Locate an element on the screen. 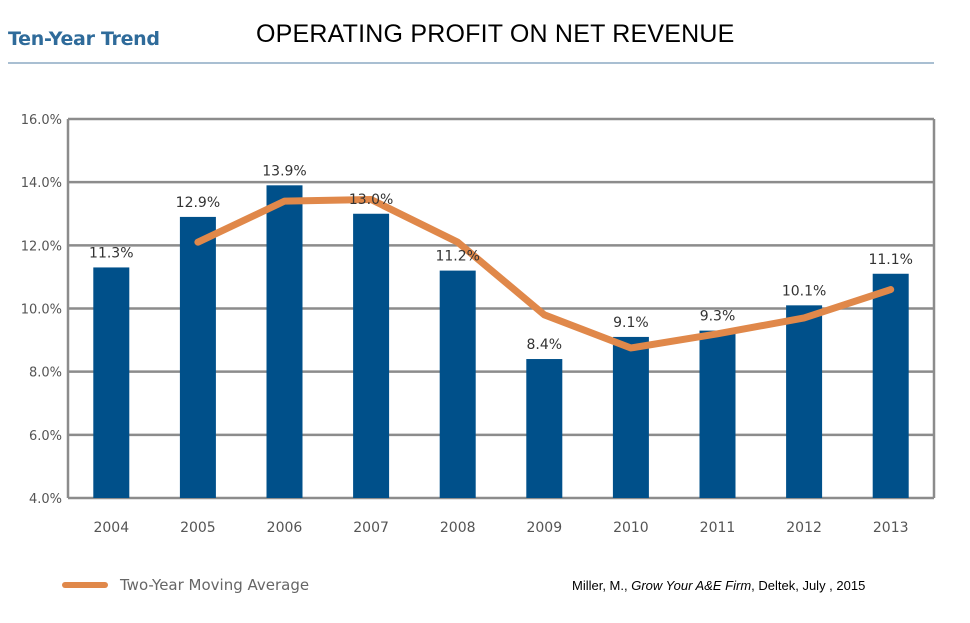  data-label: 11.2% is located at coordinates (457, 257).